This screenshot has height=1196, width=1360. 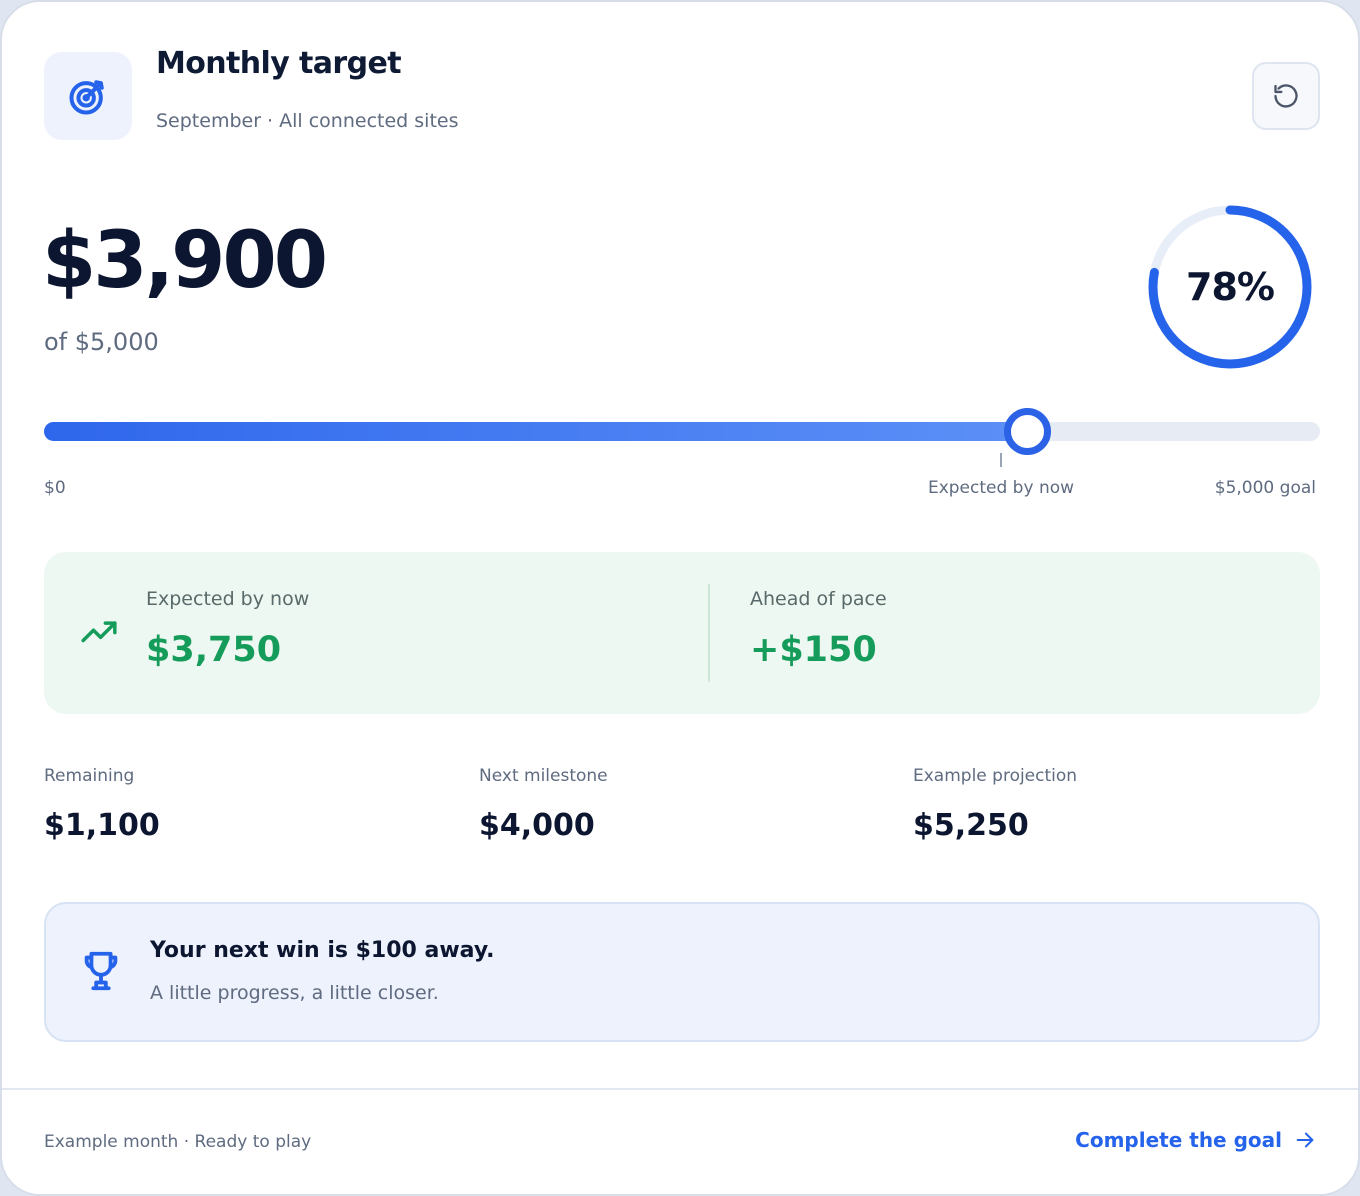 I want to click on complete-goal-label: Complete the goal, so click(x=1178, y=1140).